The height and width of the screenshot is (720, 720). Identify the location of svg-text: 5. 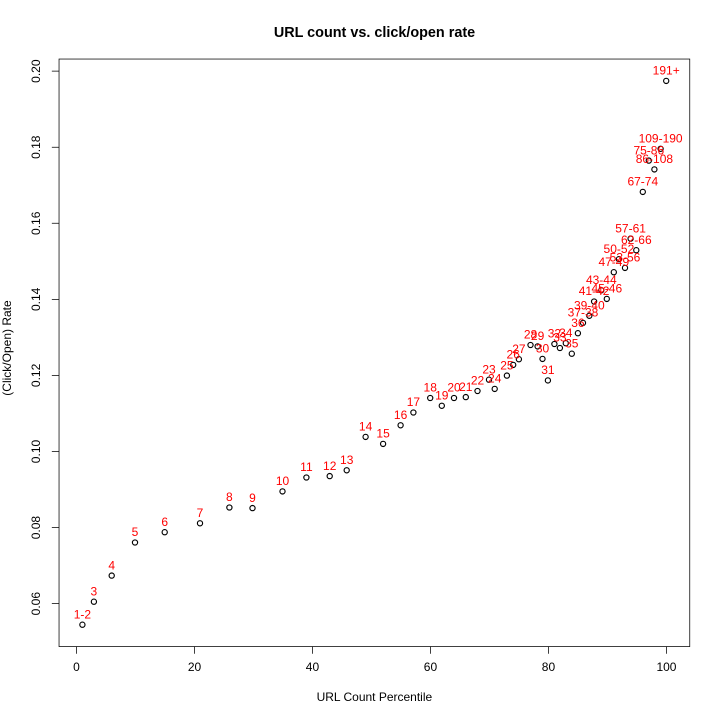
(135, 532).